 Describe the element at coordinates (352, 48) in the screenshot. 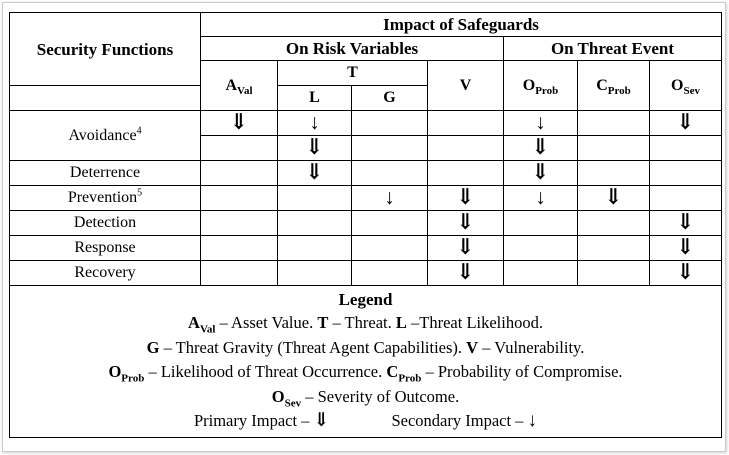

I see `on-risk-variables-header: On Risk Variables` at that location.